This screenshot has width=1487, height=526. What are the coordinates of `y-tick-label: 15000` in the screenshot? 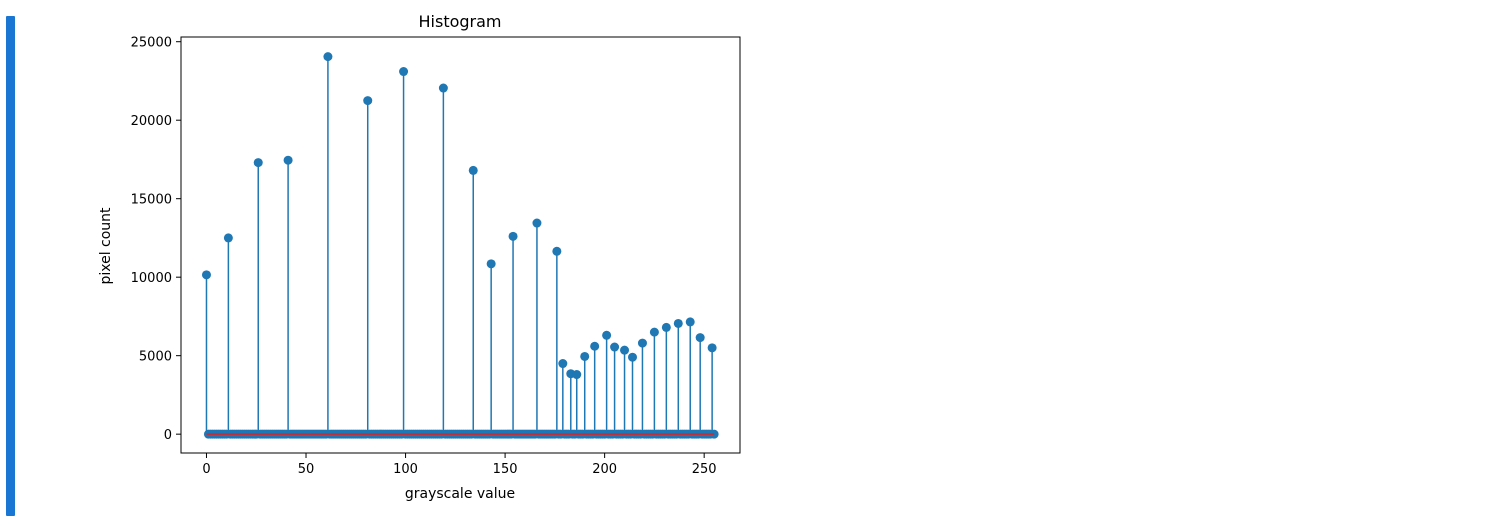 It's located at (151, 200).